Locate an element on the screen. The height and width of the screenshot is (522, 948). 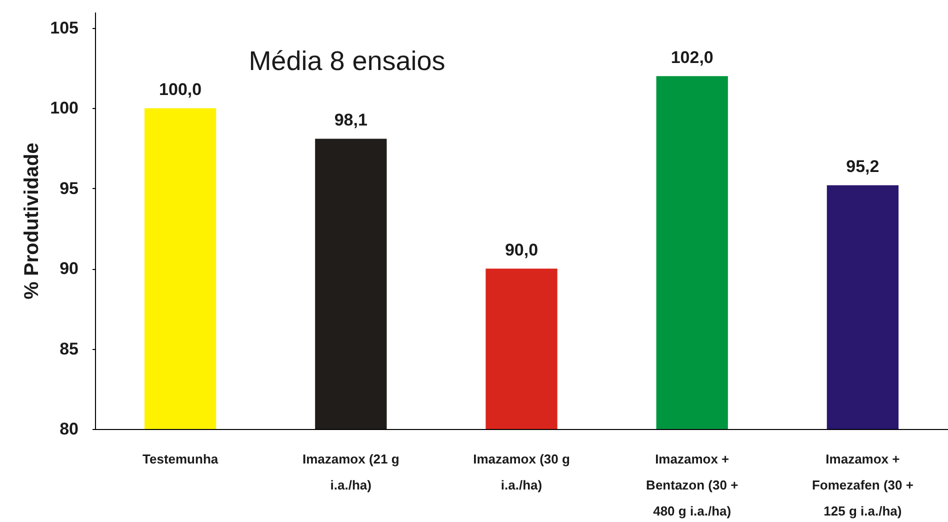
x-tick-label: Testemunha is located at coordinates (180, 459).